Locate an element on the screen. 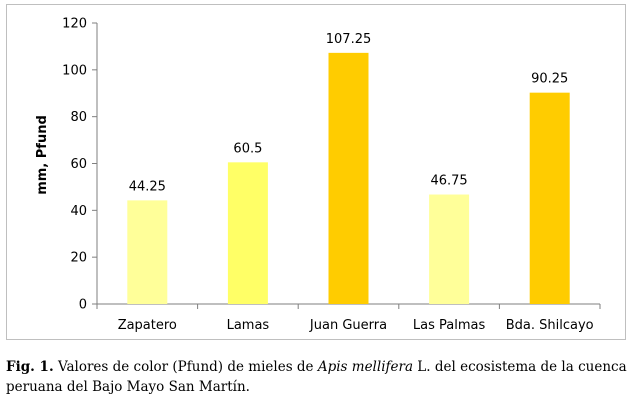 The image size is (635, 407). x-tick-label: Zapatero is located at coordinates (147, 325).